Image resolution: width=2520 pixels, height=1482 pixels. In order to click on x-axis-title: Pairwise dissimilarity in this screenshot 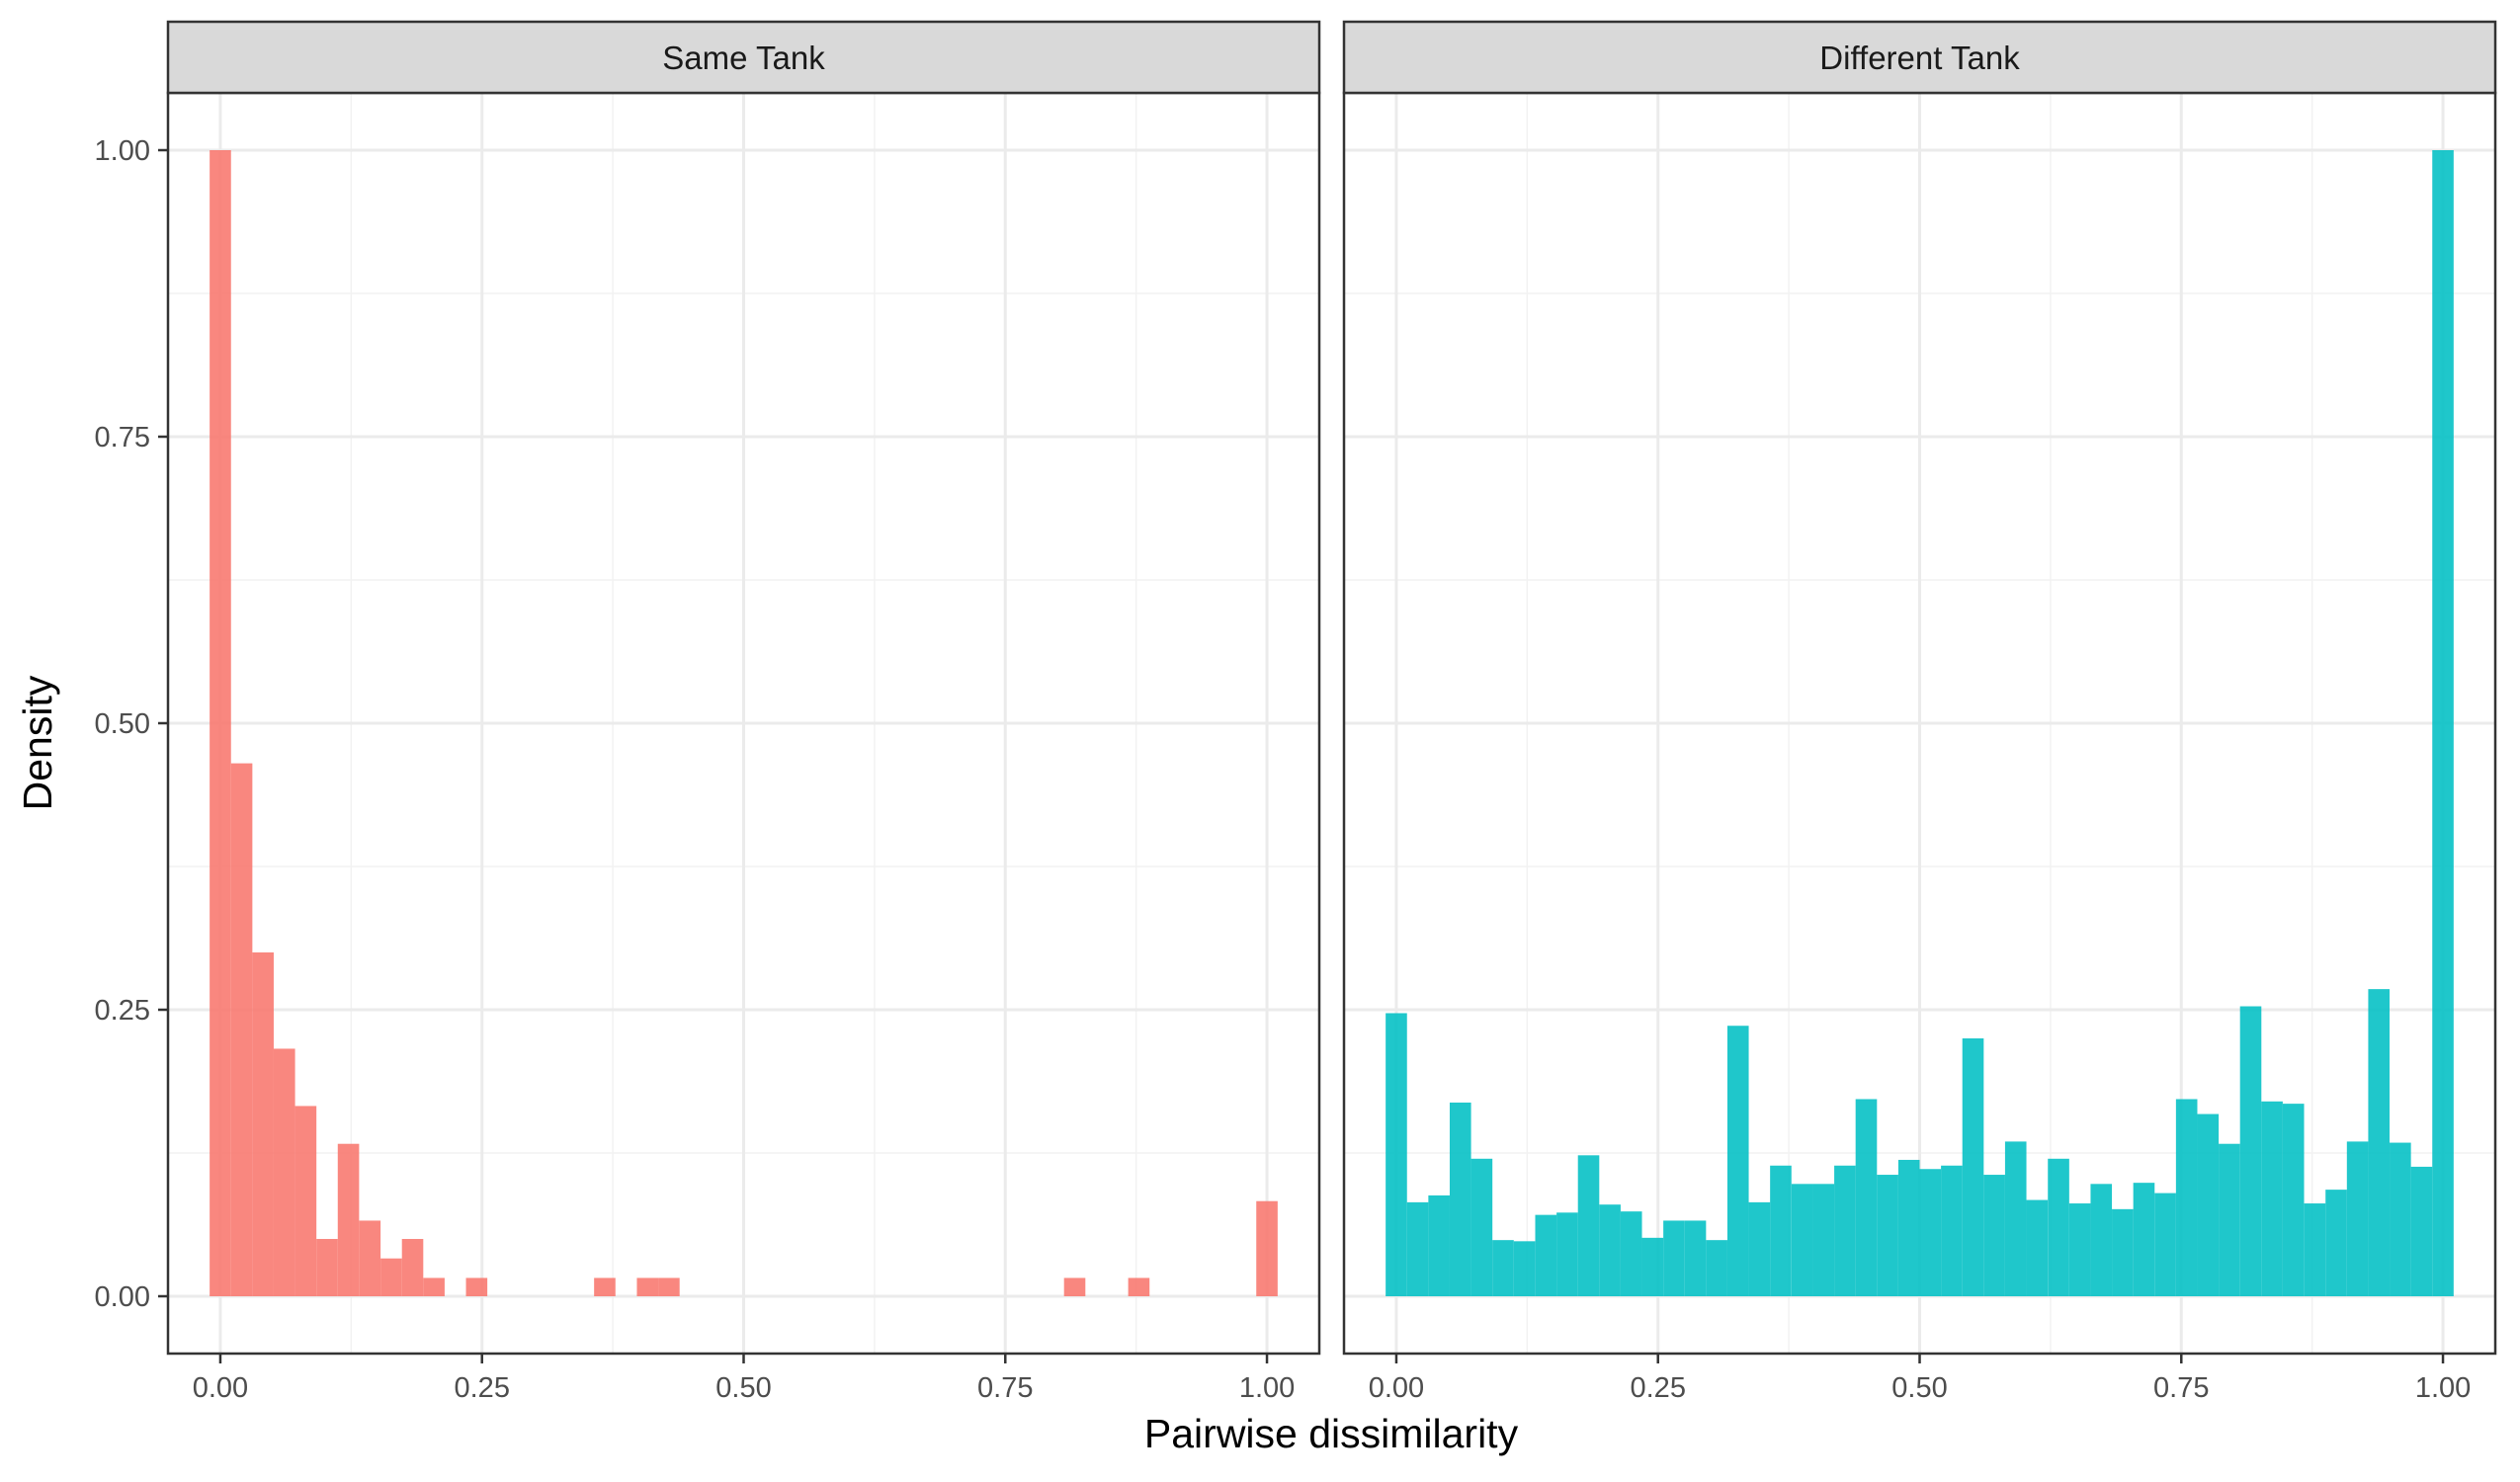, I will do `click(1331, 1433)`.